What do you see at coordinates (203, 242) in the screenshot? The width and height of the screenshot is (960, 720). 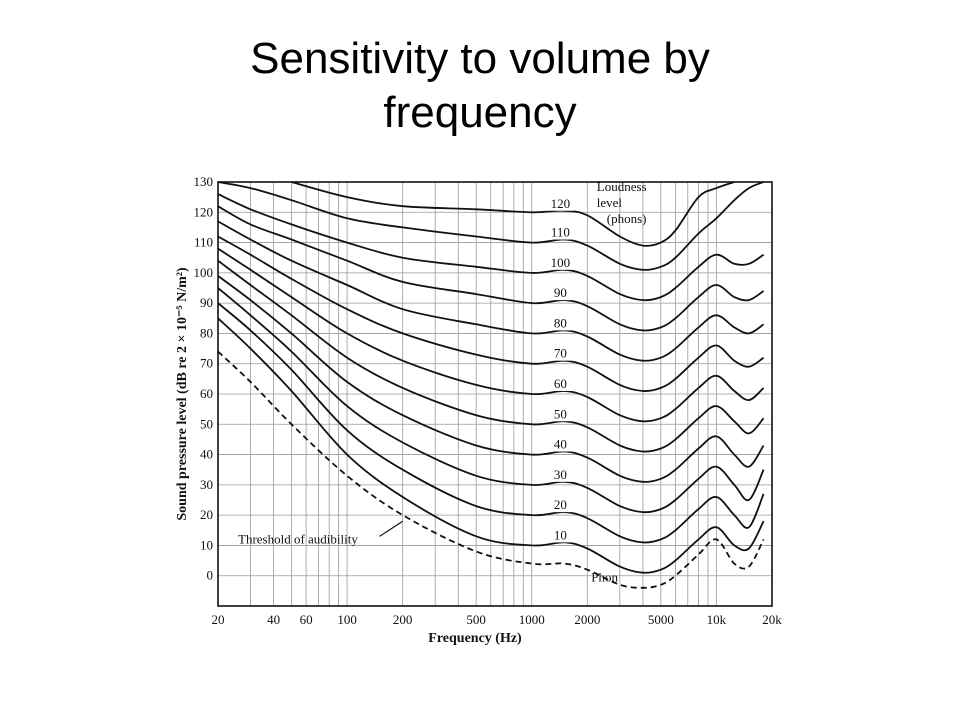 I see `y-tick-label: 110` at bounding box center [203, 242].